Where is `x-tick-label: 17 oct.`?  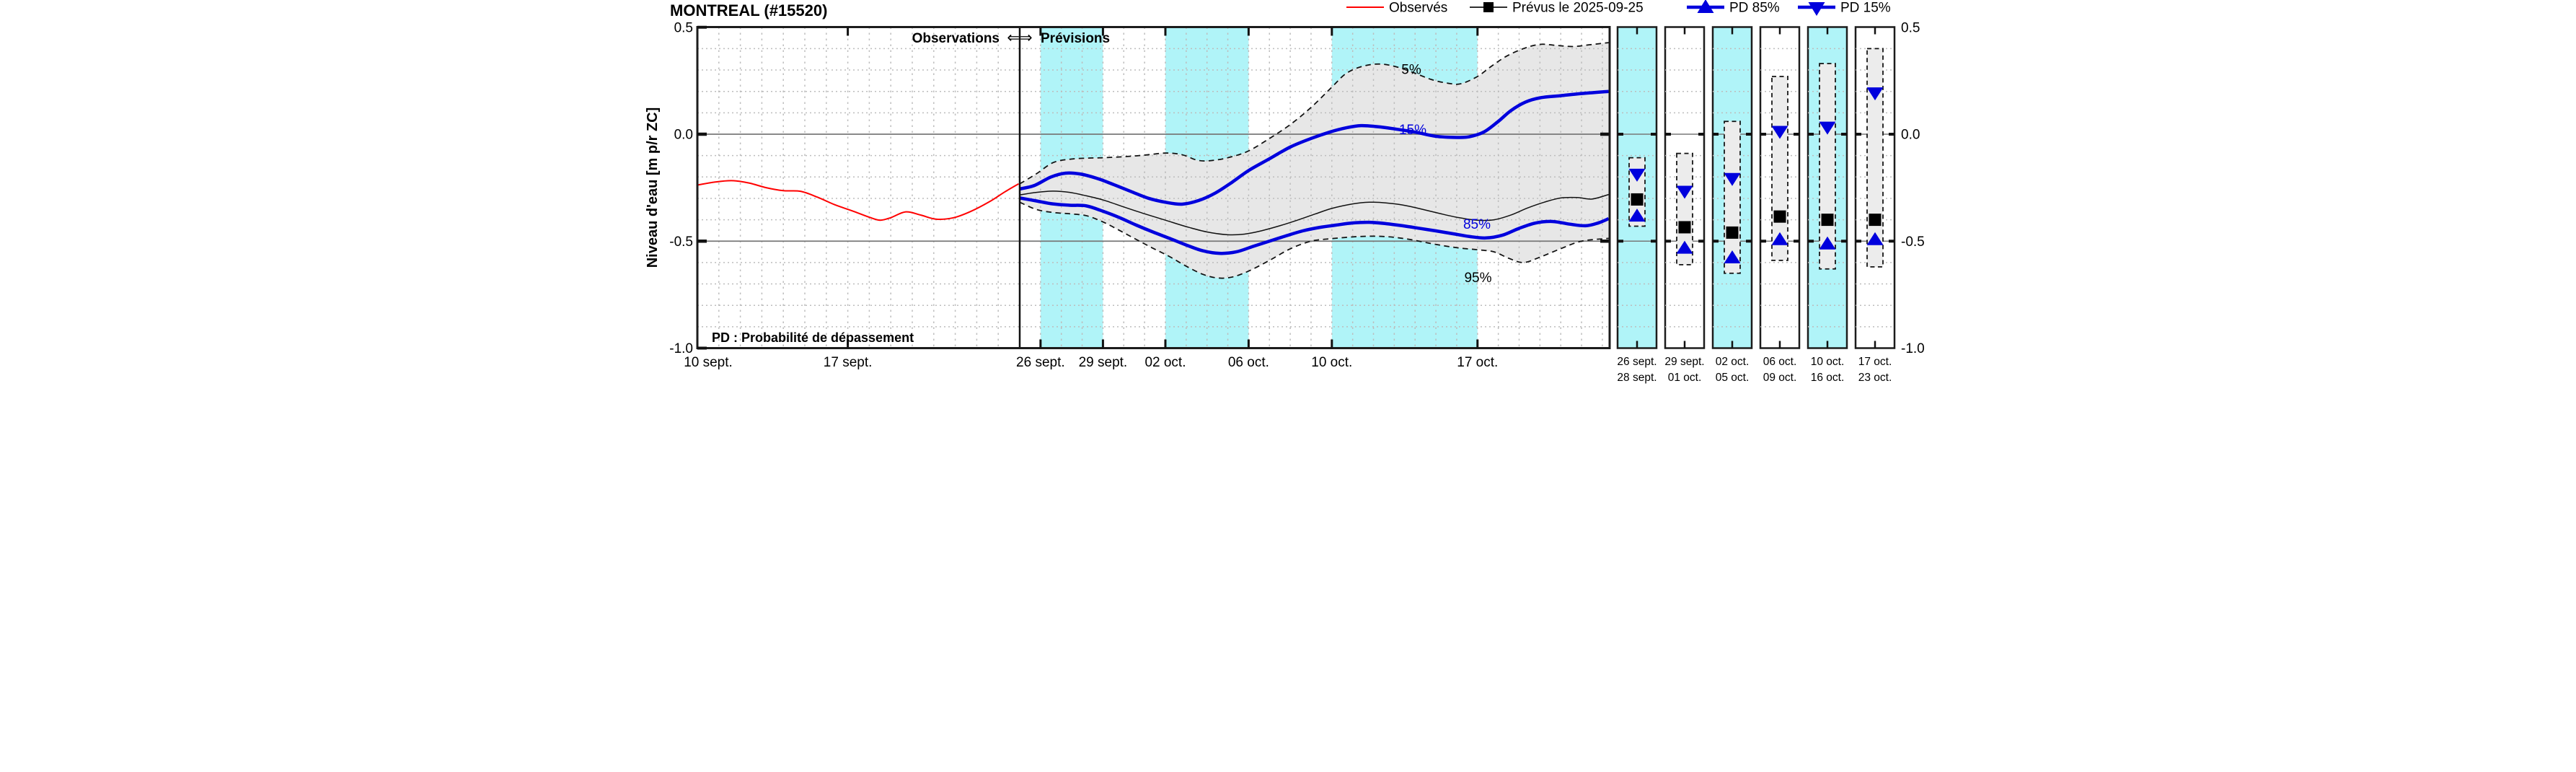
x-tick-label: 17 oct. is located at coordinates (1477, 362).